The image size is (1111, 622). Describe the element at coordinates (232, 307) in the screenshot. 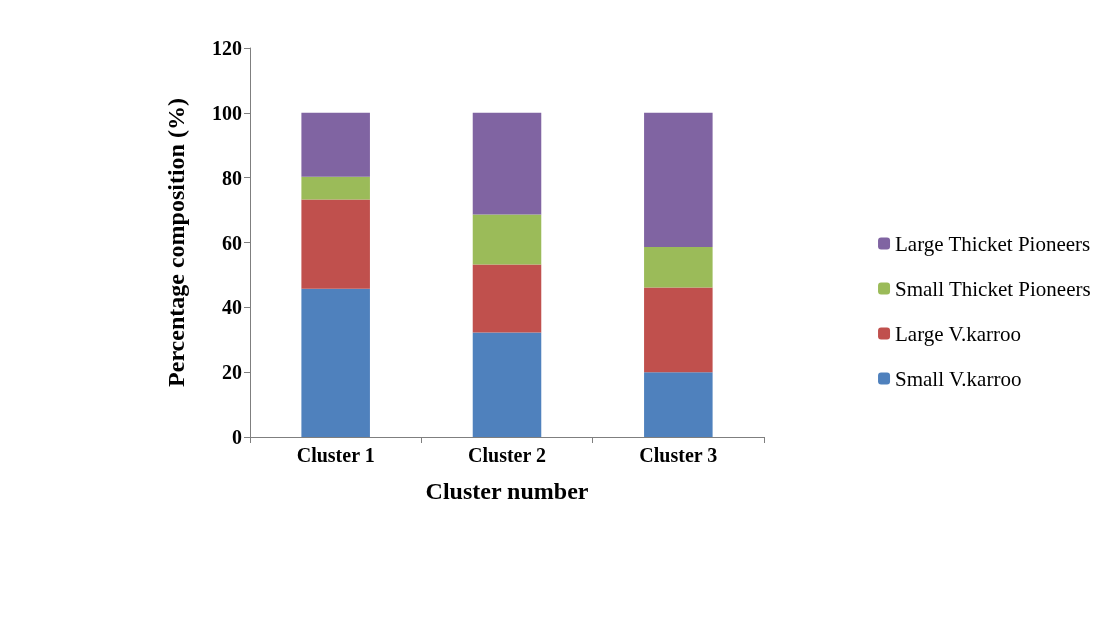

I see `y-tick-label: 40` at that location.